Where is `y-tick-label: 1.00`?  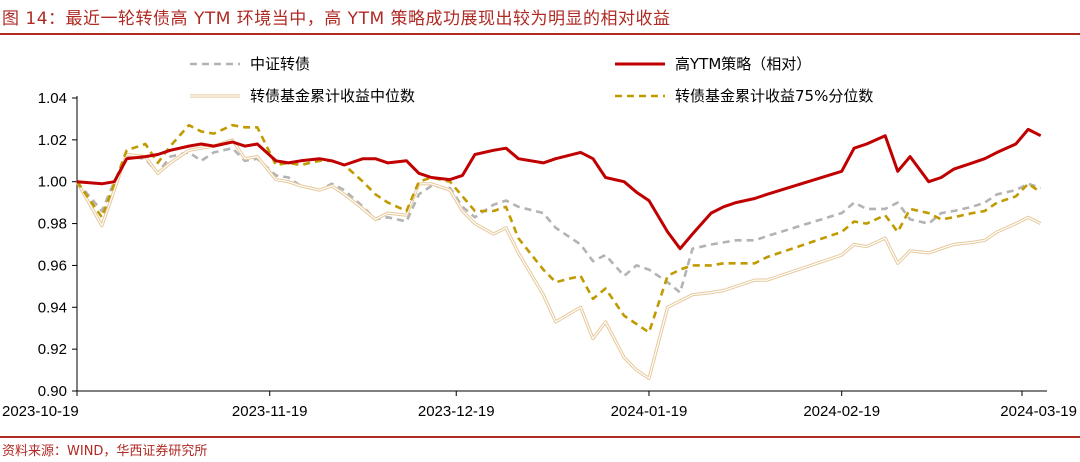
y-tick-label: 1.00 is located at coordinates (52, 182).